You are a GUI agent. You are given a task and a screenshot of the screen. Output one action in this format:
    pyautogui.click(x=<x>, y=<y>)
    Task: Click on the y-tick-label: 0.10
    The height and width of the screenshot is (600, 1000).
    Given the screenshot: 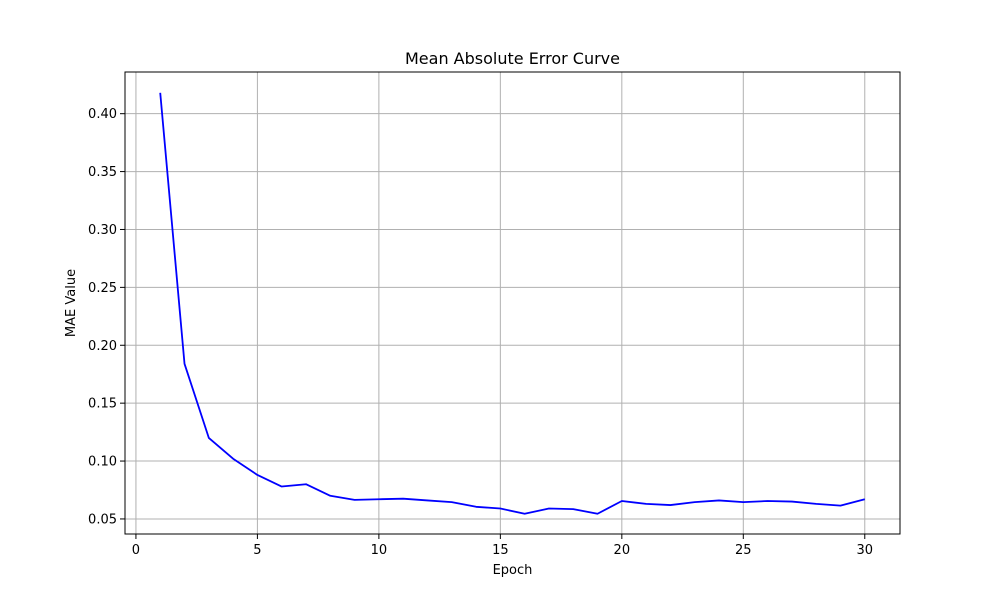 What is the action you would take?
    pyautogui.click(x=102, y=462)
    